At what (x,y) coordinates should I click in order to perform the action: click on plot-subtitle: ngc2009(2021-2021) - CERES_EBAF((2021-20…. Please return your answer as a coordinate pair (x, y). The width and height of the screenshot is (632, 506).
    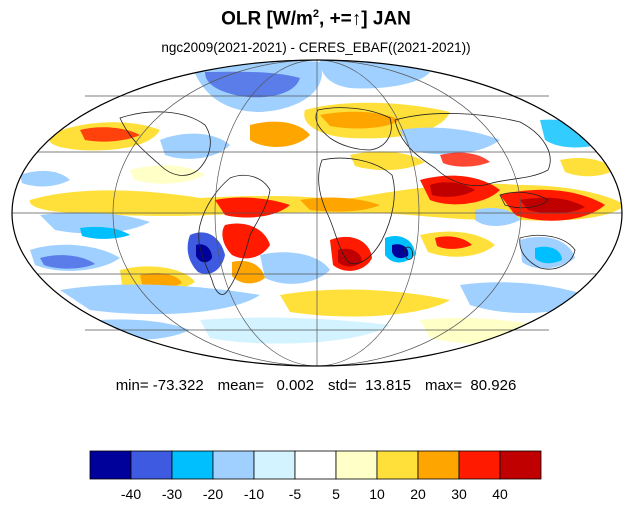
    Looking at the image, I should click on (316, 47).